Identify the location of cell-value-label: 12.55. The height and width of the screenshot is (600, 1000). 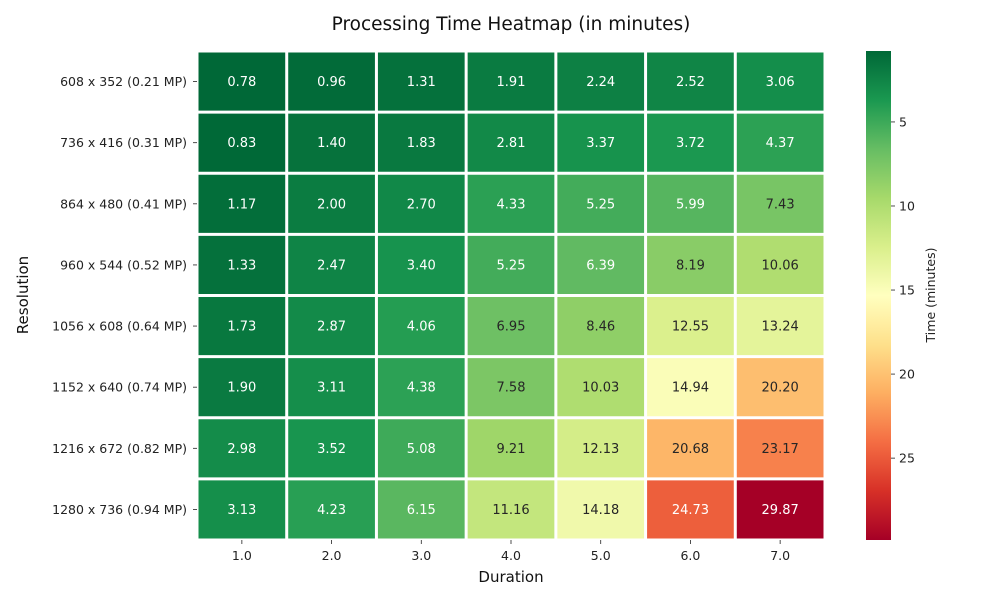
(690, 327).